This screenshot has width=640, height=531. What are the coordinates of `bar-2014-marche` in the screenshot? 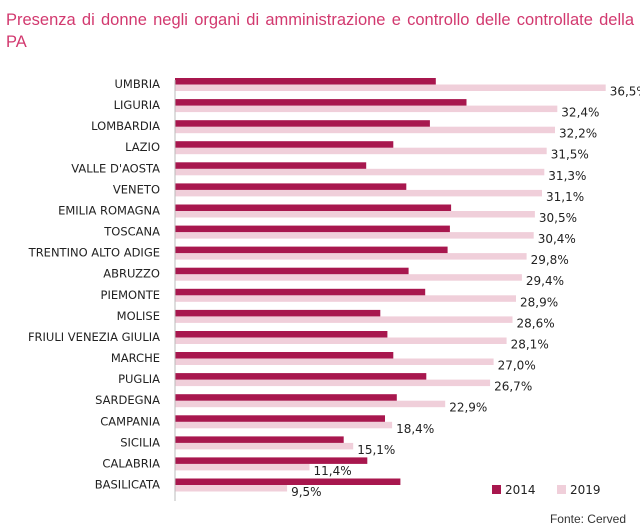 It's located at (284, 355).